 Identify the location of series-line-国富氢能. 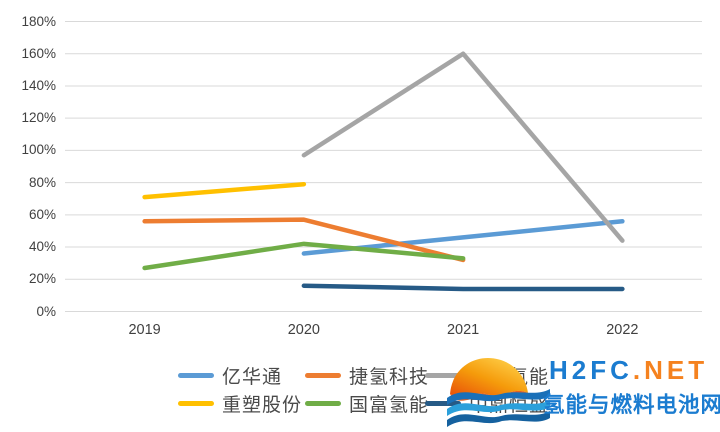
(304, 256).